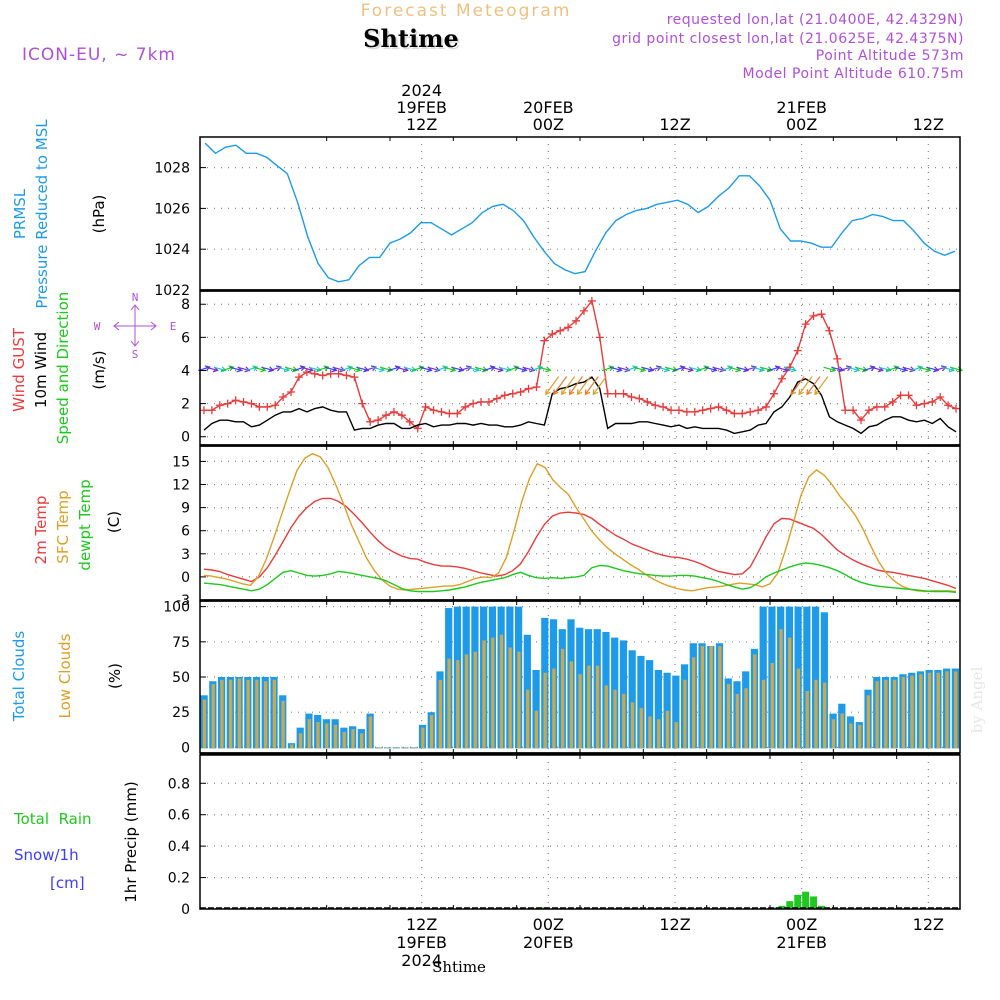 Image resolution: width=1000 pixels, height=1000 pixels. What do you see at coordinates (641, 702) in the screenshot?
I see `bar-total-clouds` at bounding box center [641, 702].